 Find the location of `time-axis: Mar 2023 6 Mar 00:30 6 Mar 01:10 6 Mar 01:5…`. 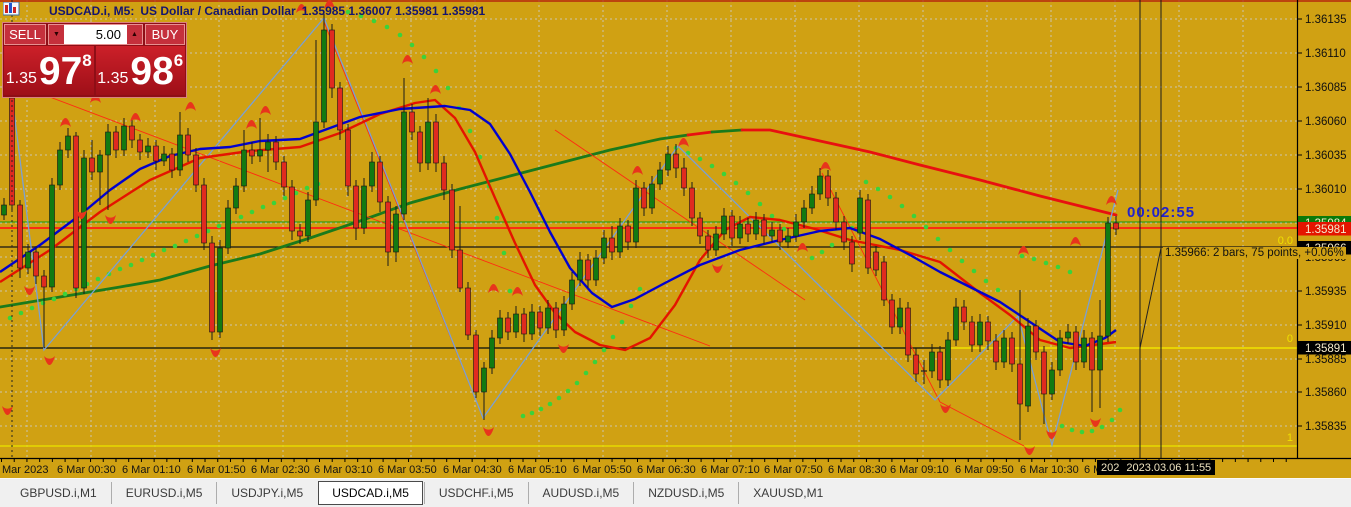

time-axis: Mar 2023 6 Mar 00:30 6 Mar 01:10 6 Mar 01:5… is located at coordinates (675, 466).